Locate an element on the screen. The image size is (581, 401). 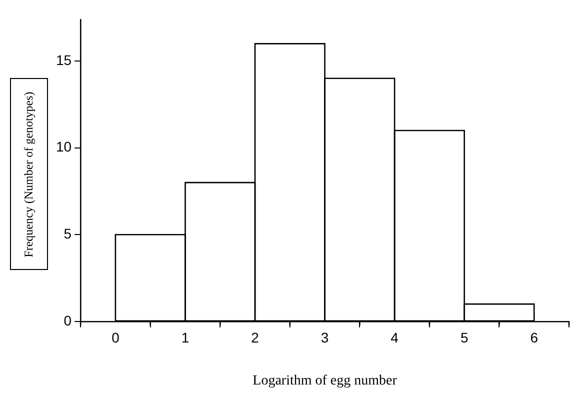
x-tick-label: 6 is located at coordinates (534, 338).